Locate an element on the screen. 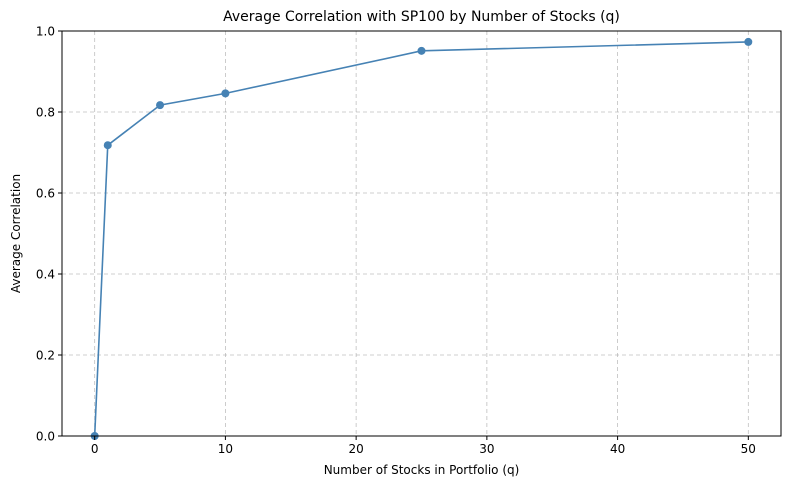 This screenshot has width=790, height=490. y-tick-label: 0.8 is located at coordinates (45, 112).